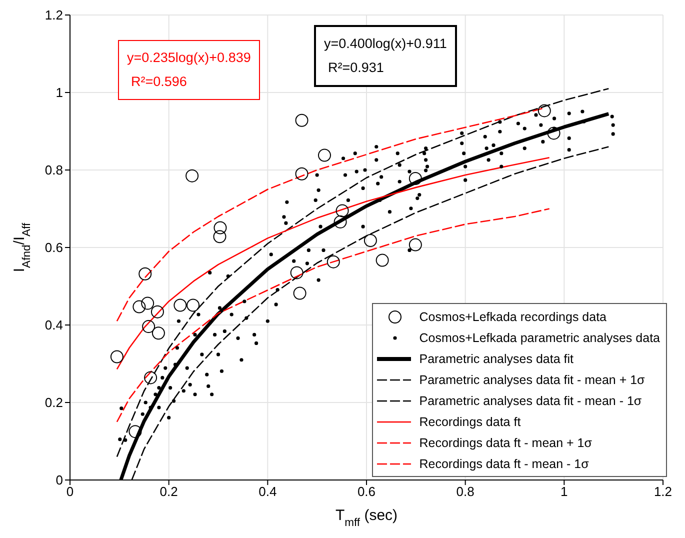  What do you see at coordinates (53, 15) in the screenshot?
I see `y-tick-label: 1.2` at bounding box center [53, 15].